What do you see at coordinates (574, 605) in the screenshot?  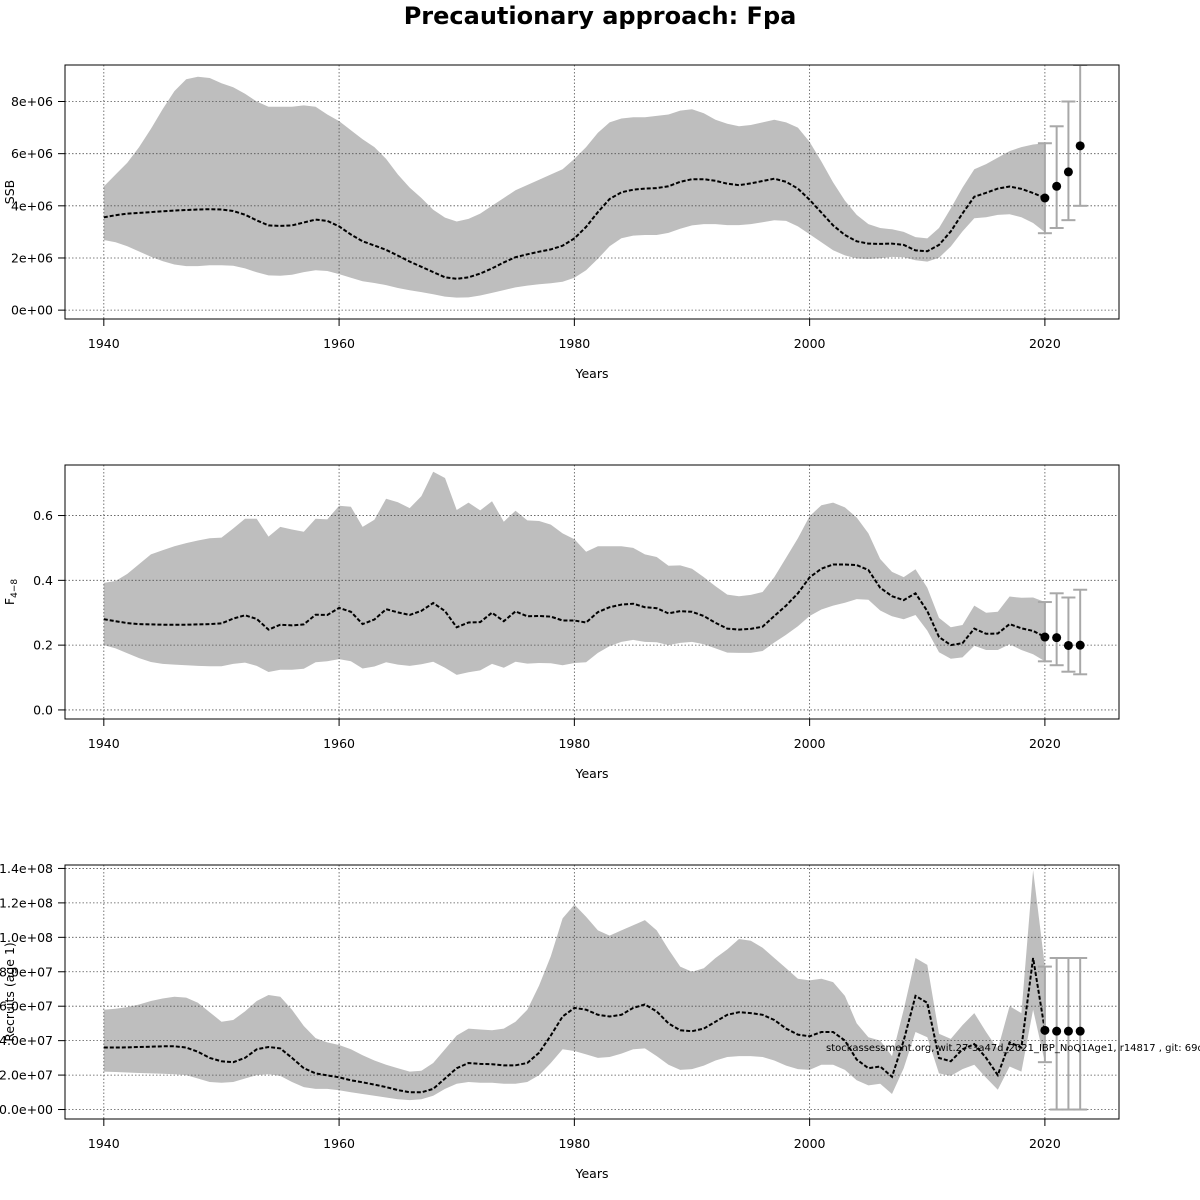 I see `estimate-line-f` at bounding box center [574, 605].